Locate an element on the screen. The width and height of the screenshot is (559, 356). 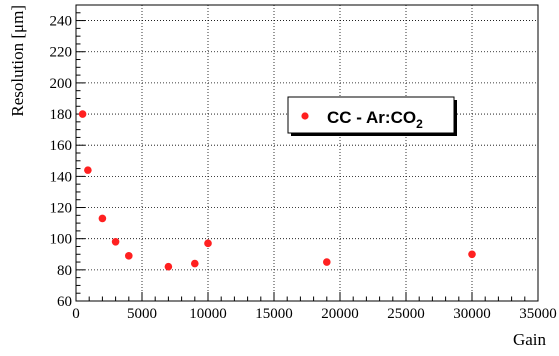
y-tick-label: 160 is located at coordinates (61, 146).